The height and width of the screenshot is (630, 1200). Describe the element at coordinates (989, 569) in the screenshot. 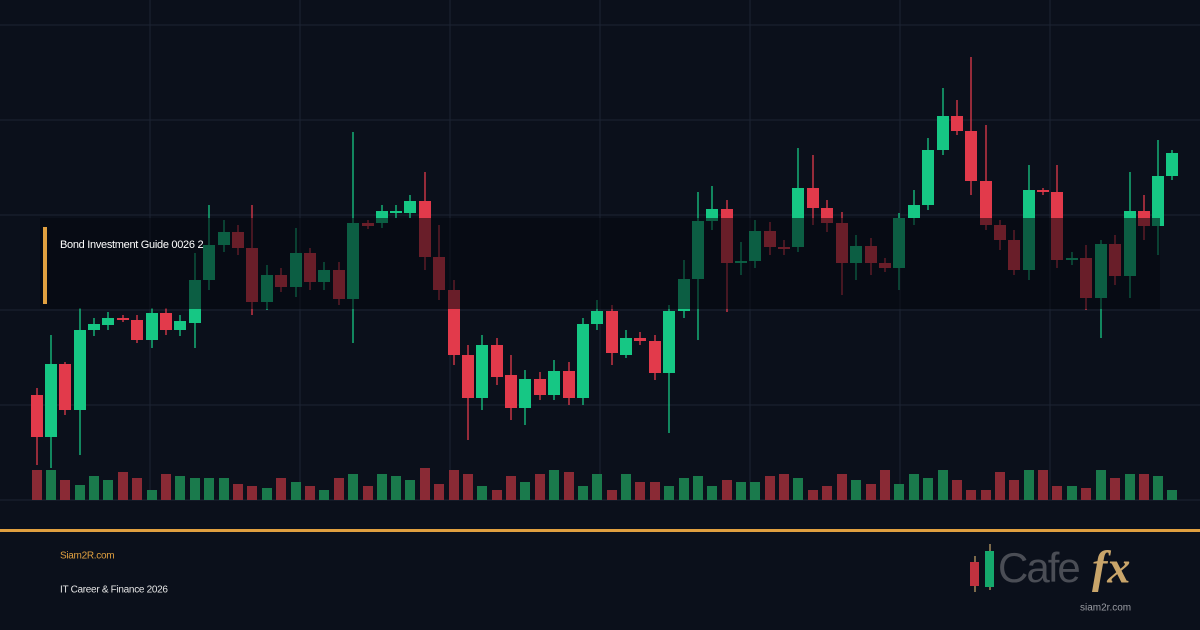

I see `logo-candle-green` at that location.